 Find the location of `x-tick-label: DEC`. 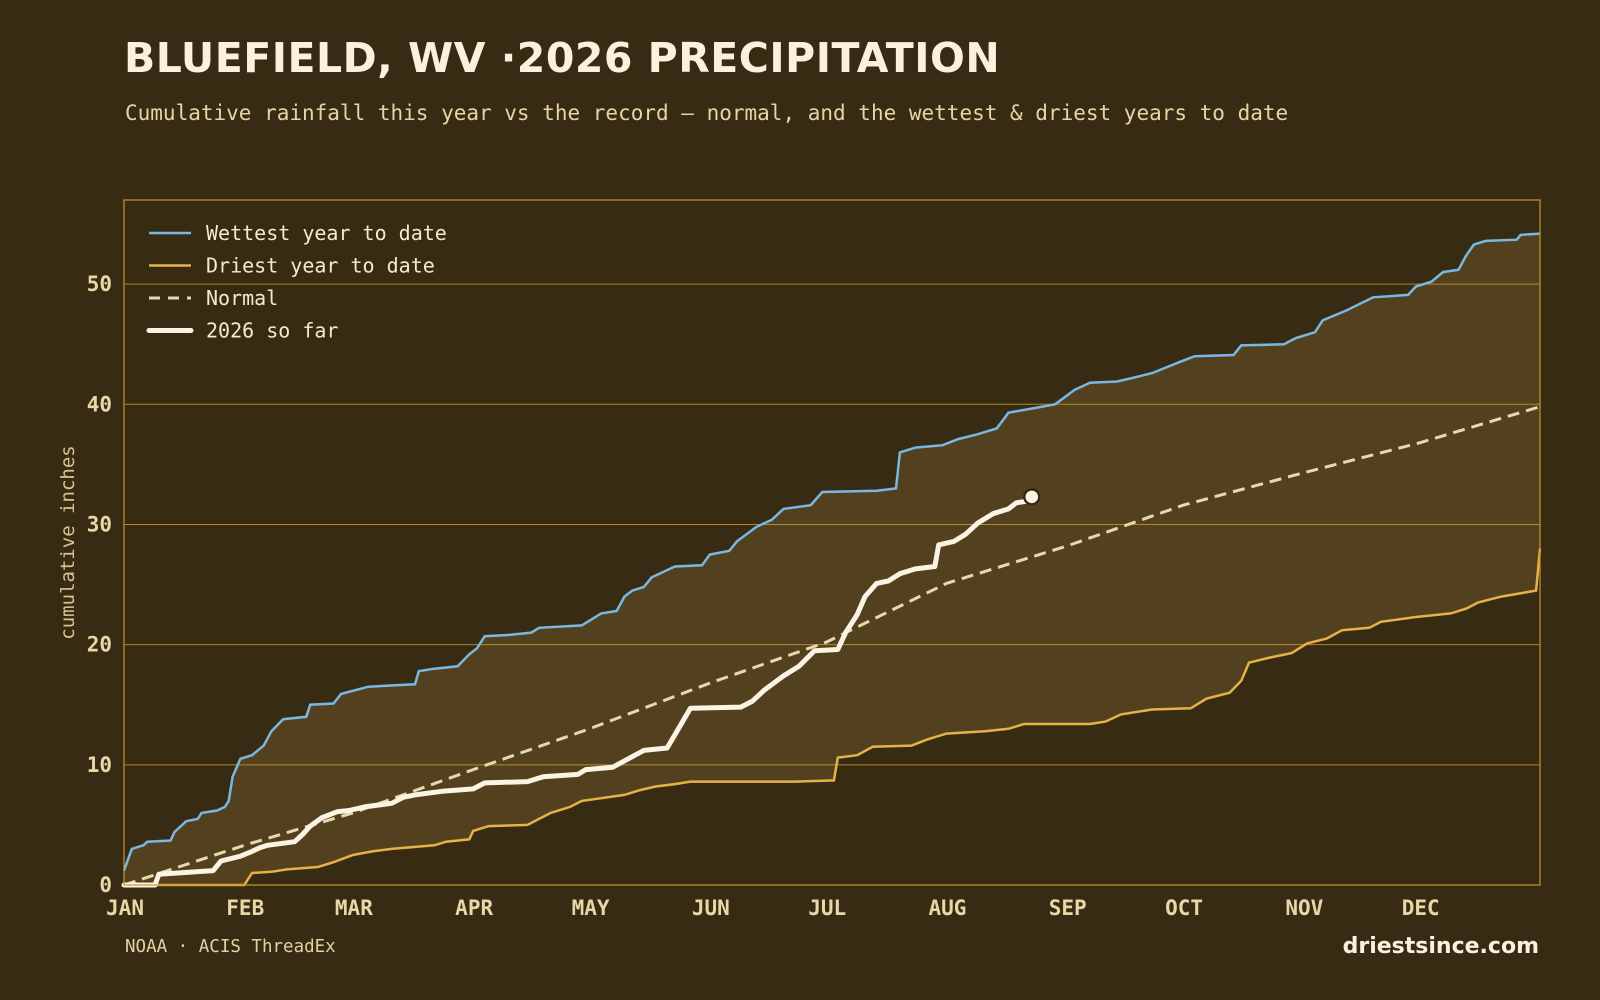

x-tick-label: DEC is located at coordinates (1421, 908).